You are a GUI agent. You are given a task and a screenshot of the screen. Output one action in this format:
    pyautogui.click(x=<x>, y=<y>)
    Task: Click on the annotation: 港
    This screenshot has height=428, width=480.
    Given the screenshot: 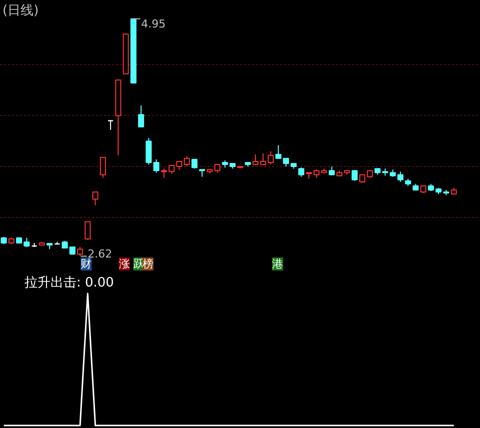 What is the action you would take?
    pyautogui.click(x=278, y=264)
    